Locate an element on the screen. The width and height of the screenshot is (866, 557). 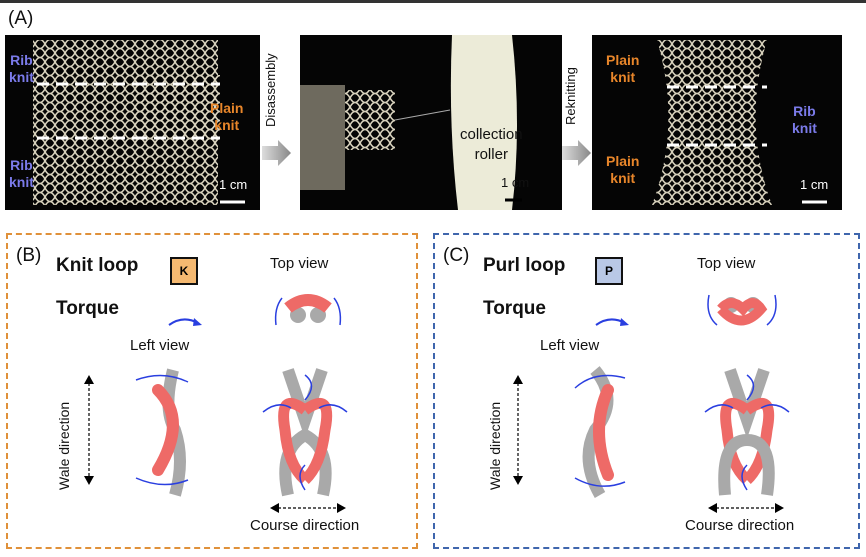
purl-loop-title: Purl loop is located at coordinates (524, 265).